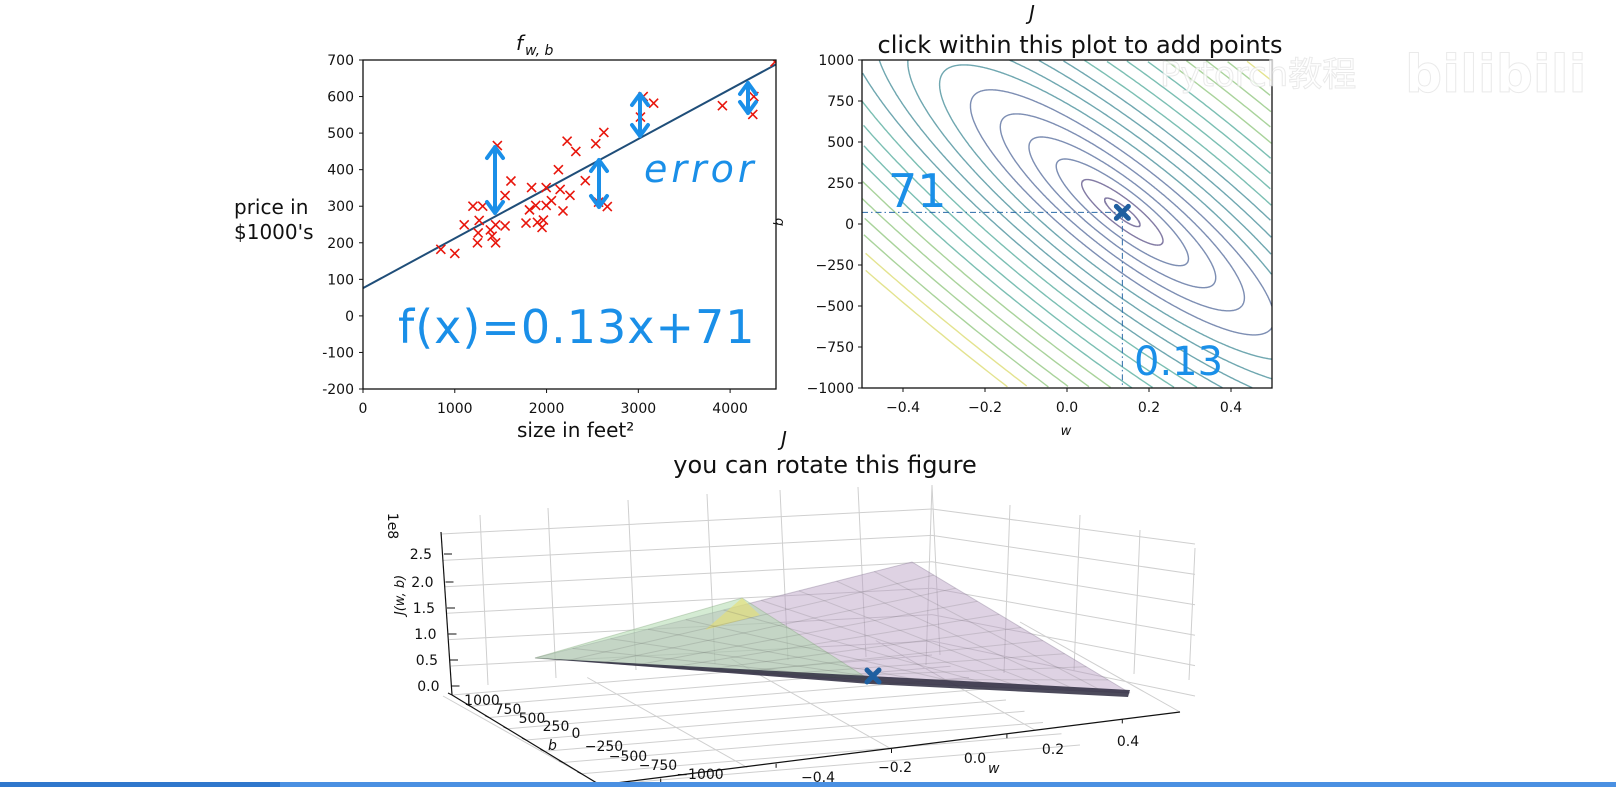 The height and width of the screenshot is (811, 1616). What do you see at coordinates (338, 353) in the screenshot?
I see `y-tick-label: -100` at bounding box center [338, 353].